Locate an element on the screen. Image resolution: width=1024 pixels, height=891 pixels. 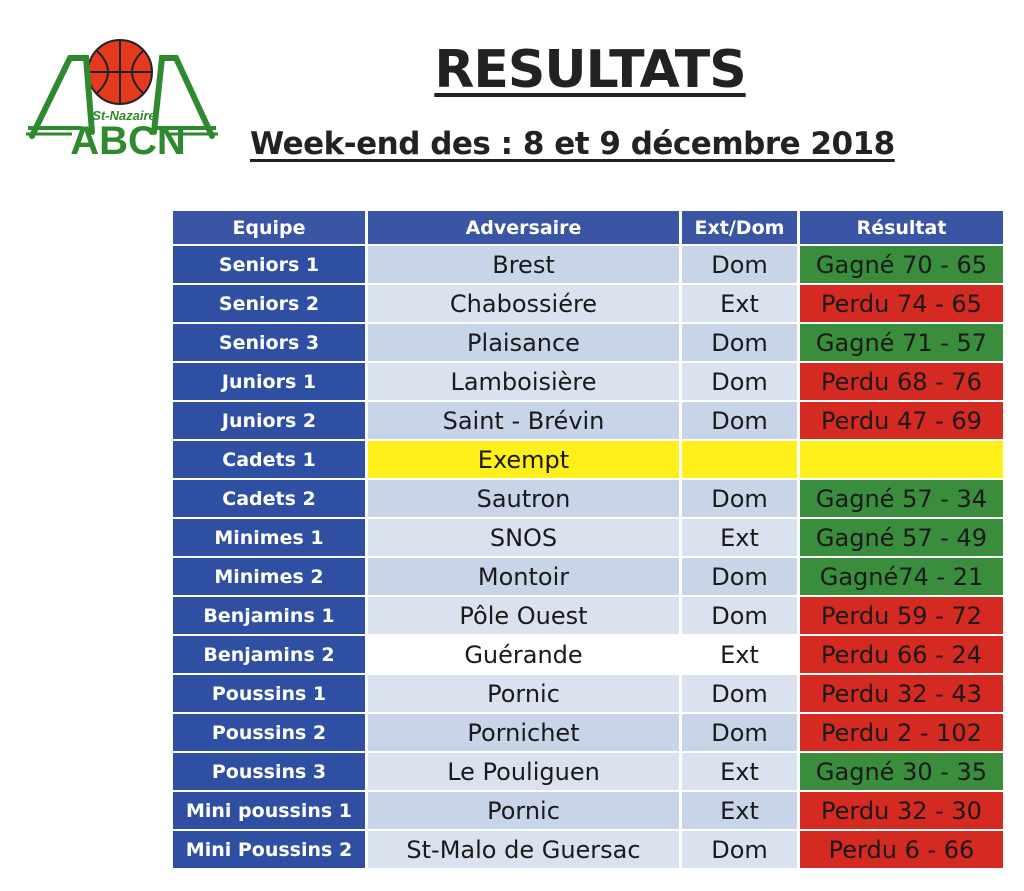
opponent-cell: Chabossiére is located at coordinates (523, 303).